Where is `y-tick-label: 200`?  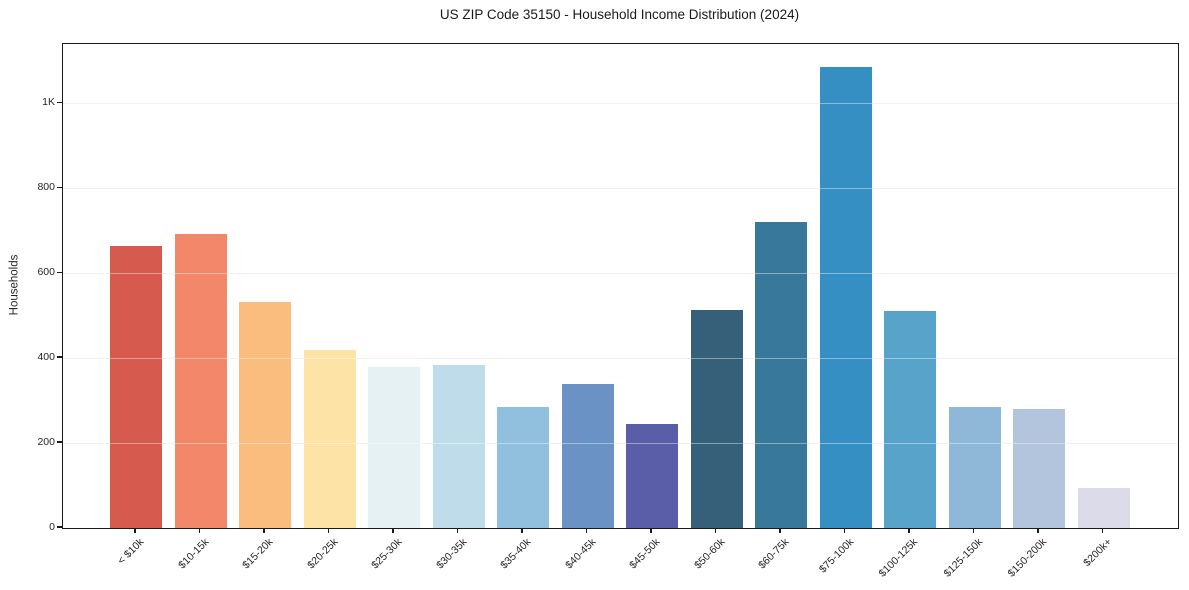
y-tick-label: 200 is located at coordinates (46, 442).